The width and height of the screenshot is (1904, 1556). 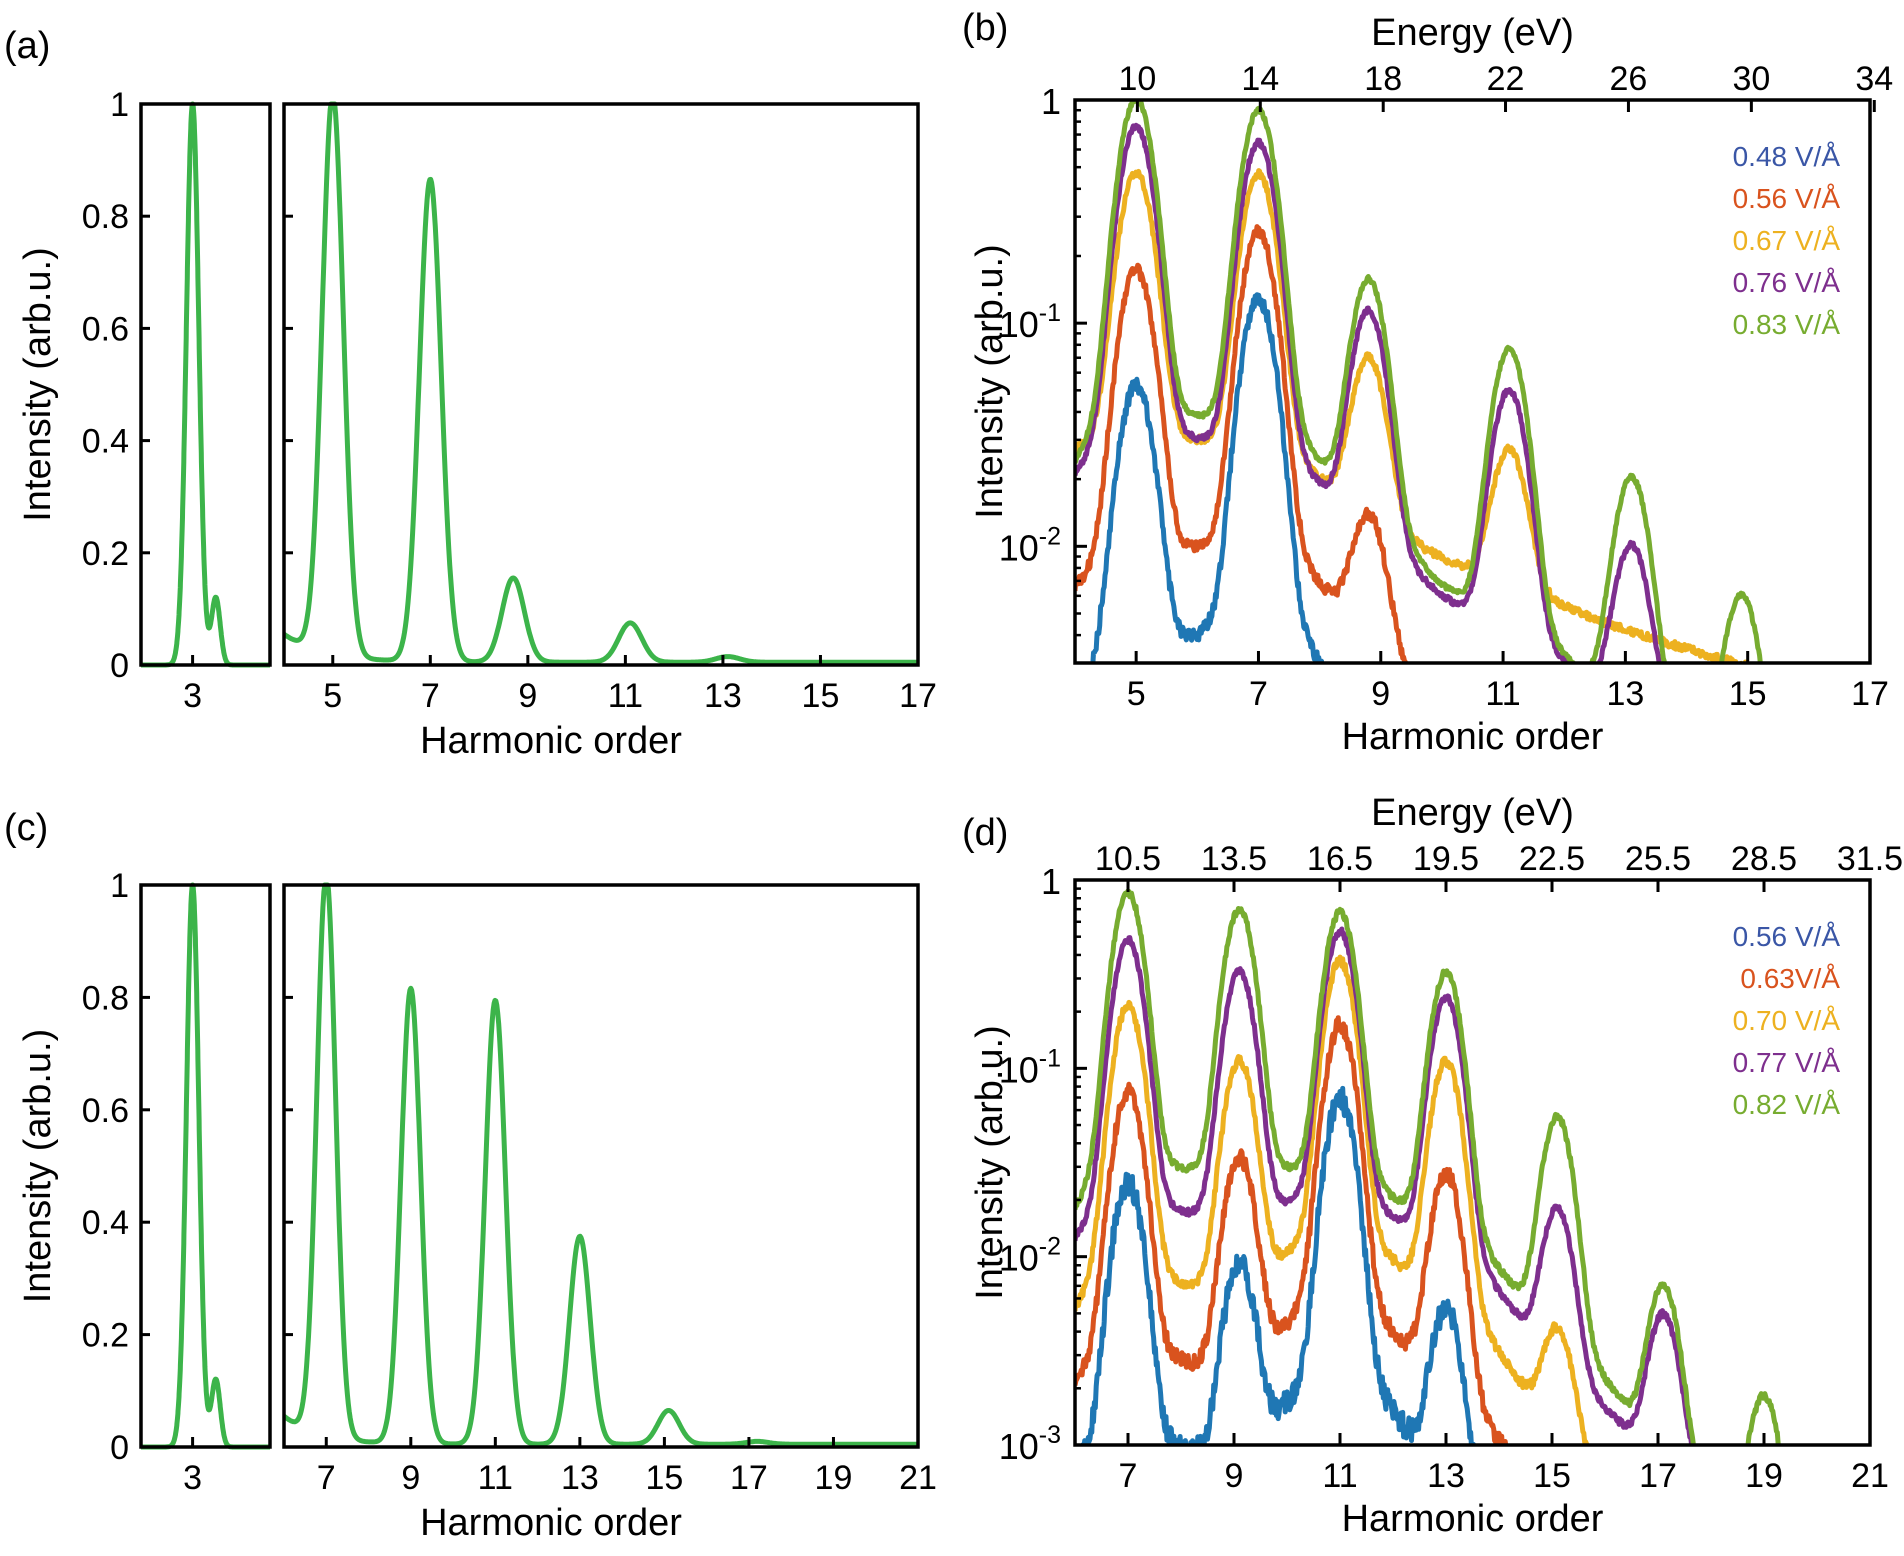 I want to click on legend-entry: 0.76 V/Å, so click(x=1787, y=282).